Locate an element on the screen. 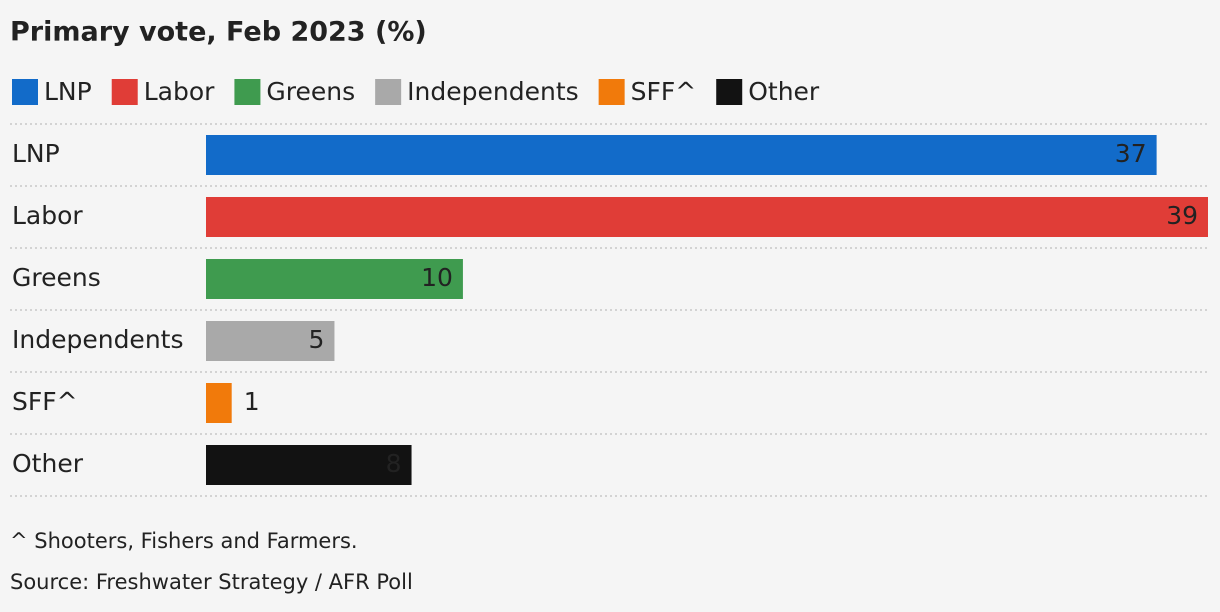 This screenshot has width=1220, height=612. category-label: SFF^ is located at coordinates (45, 401).